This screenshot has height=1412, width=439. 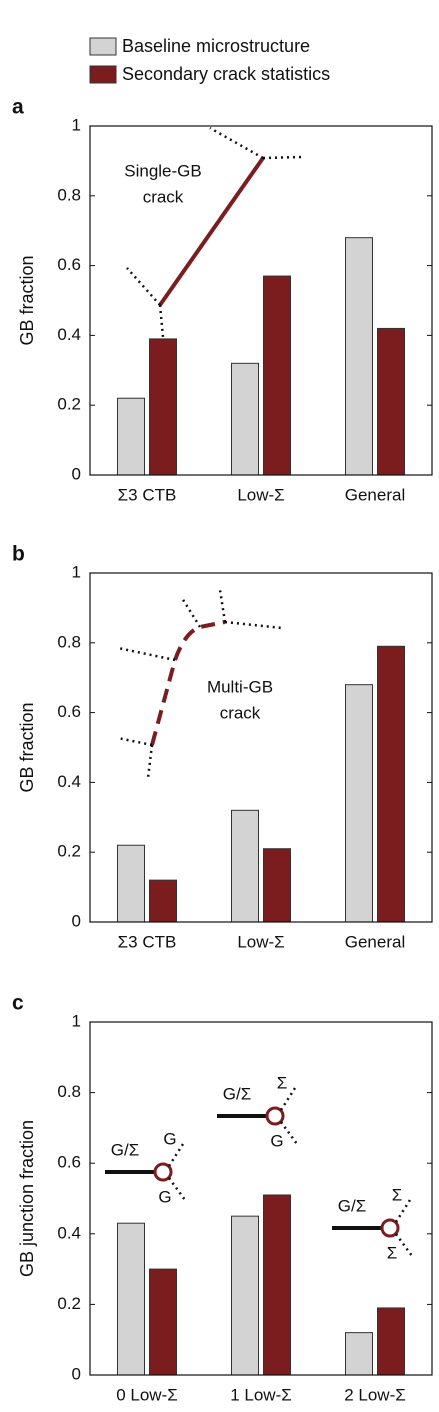 What do you see at coordinates (18, 1003) in the screenshot?
I see `panel-label: c` at bounding box center [18, 1003].